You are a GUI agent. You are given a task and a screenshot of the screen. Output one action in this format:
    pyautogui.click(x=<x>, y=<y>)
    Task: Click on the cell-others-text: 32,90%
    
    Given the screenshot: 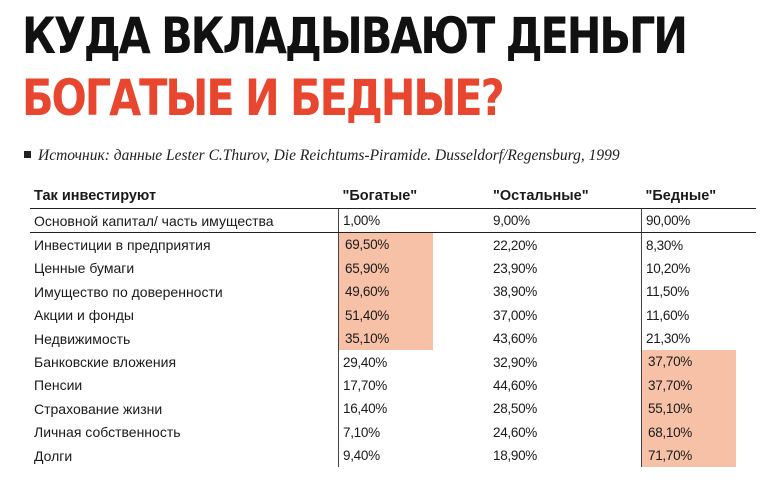 What is the action you would take?
    pyautogui.click(x=515, y=362)
    